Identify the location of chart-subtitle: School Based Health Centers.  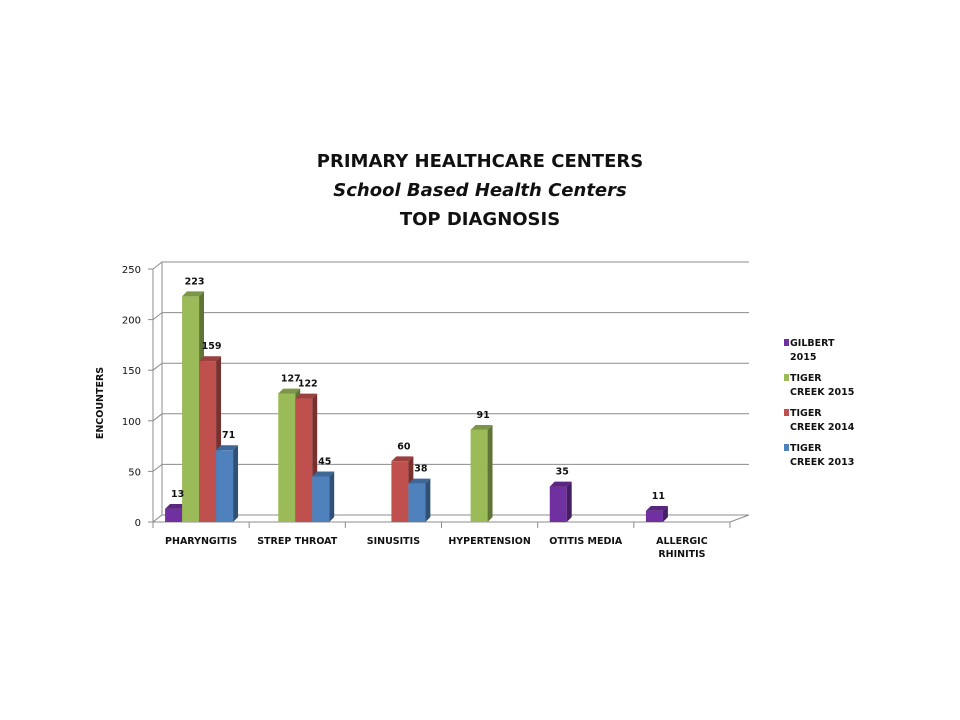
(480, 190).